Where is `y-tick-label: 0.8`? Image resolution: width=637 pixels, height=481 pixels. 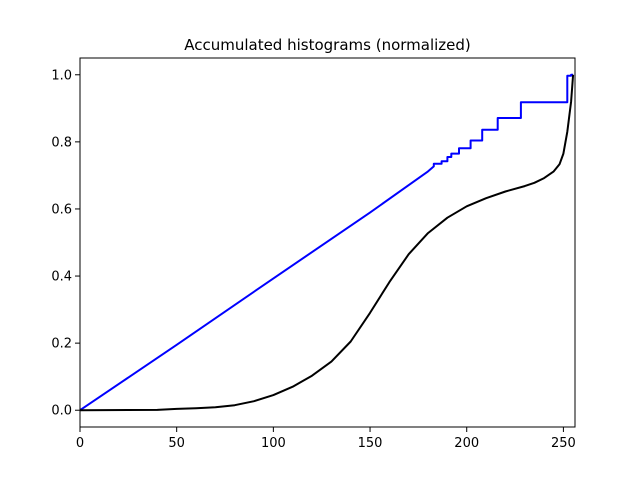
y-tick-label: 0.8 is located at coordinates (61, 142).